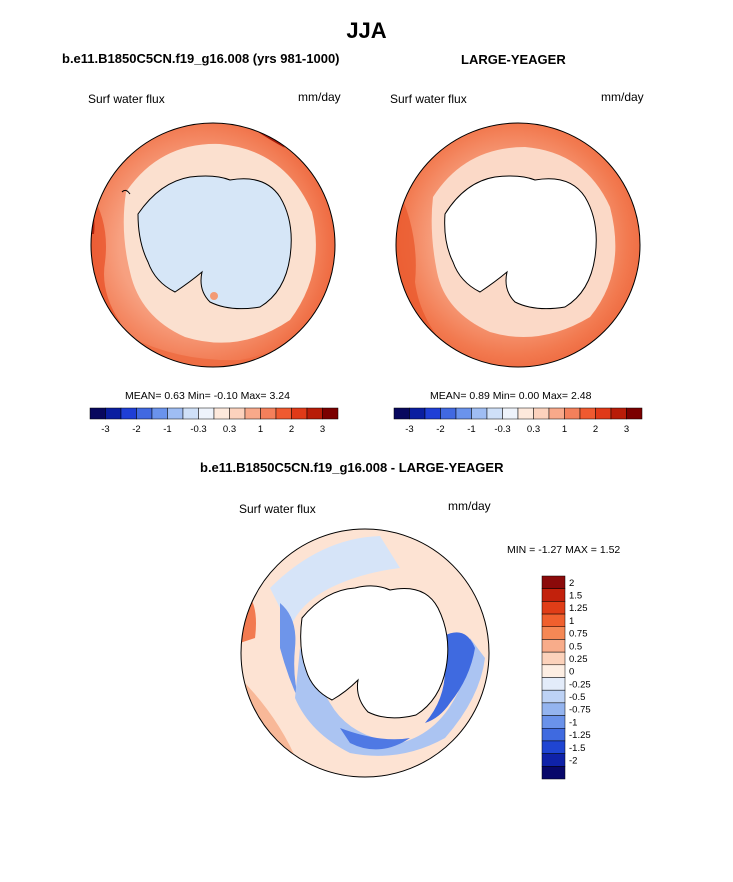  What do you see at coordinates (167, 429) in the screenshot?
I see `panel1-colorbar-tick-label: -1` at bounding box center [167, 429].